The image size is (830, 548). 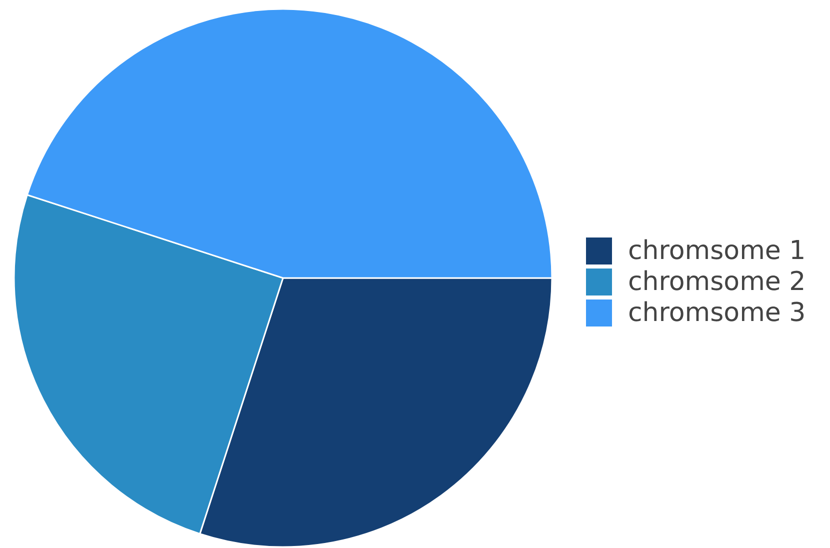 I want to click on legend-label: chromsome 1, so click(x=717, y=251).